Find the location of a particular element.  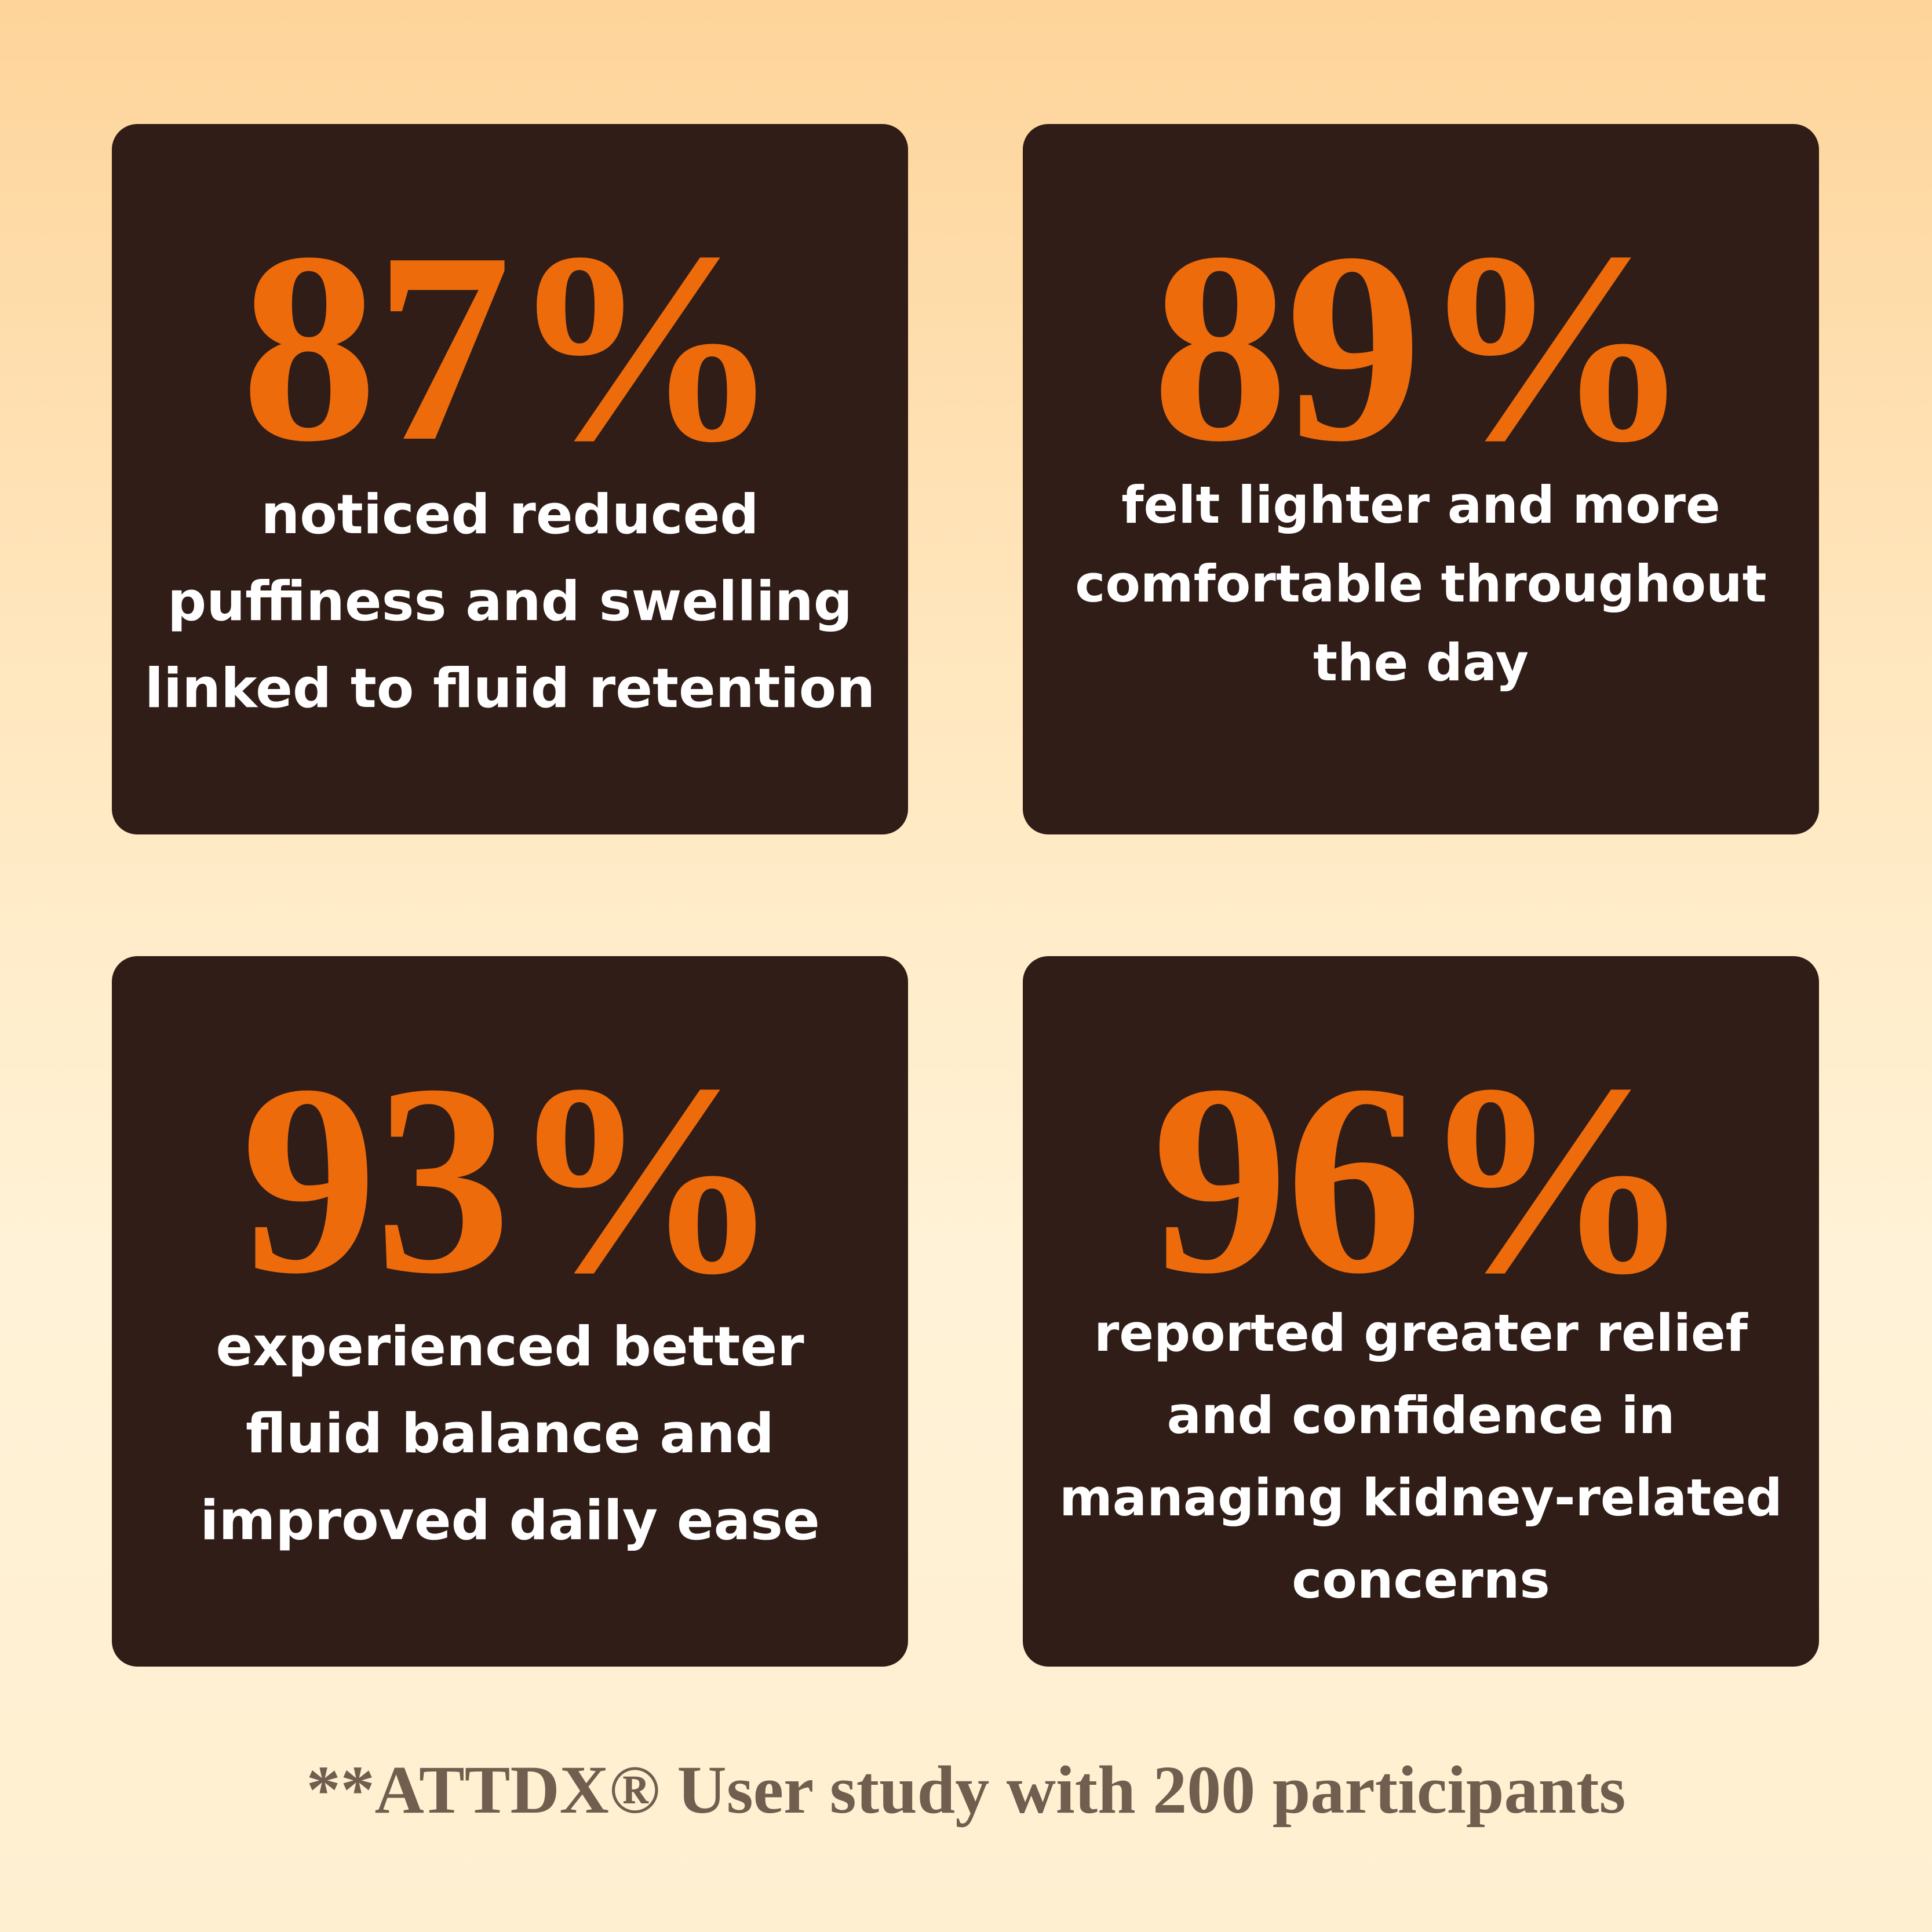

stat-description-line: fluid balance and is located at coordinates (510, 1434).